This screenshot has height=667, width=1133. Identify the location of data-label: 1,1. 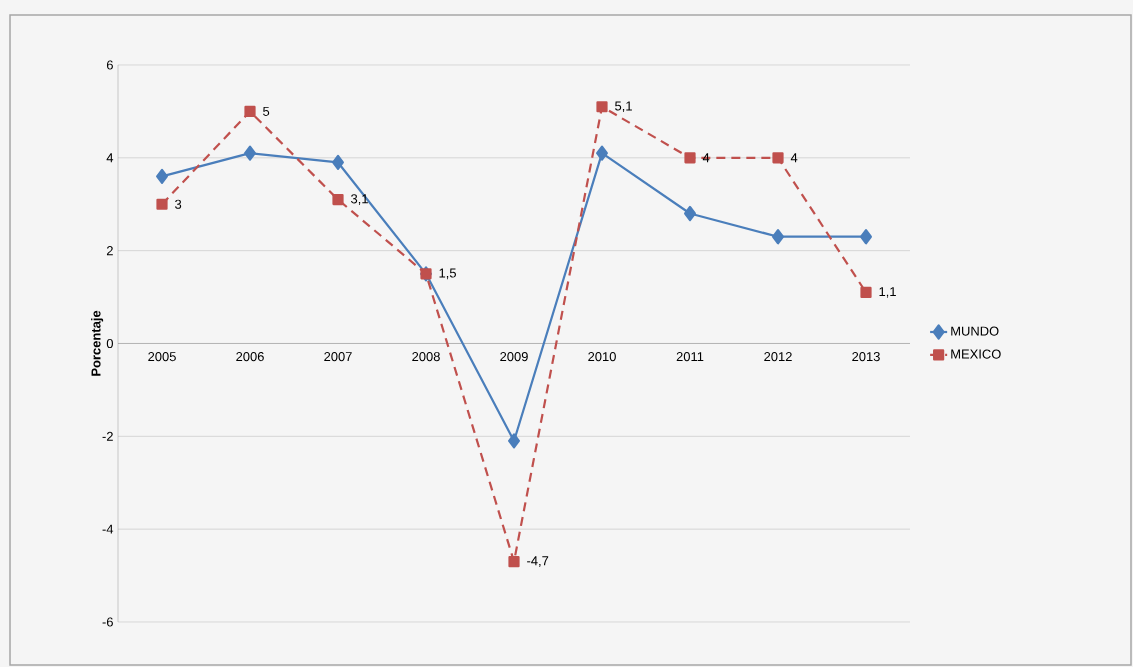
(887, 292).